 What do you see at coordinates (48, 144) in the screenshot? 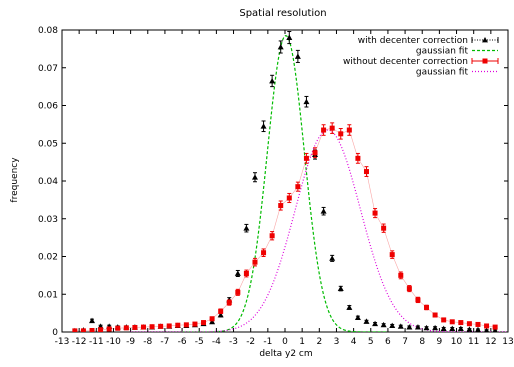
I see `y-tick-label: 0.05` at bounding box center [48, 144].